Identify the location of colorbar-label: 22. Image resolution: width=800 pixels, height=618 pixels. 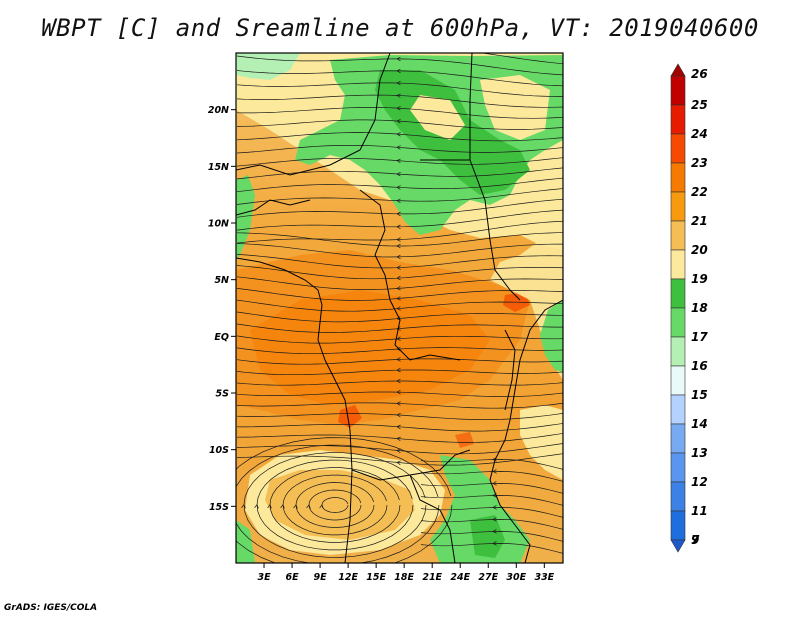
(699, 192).